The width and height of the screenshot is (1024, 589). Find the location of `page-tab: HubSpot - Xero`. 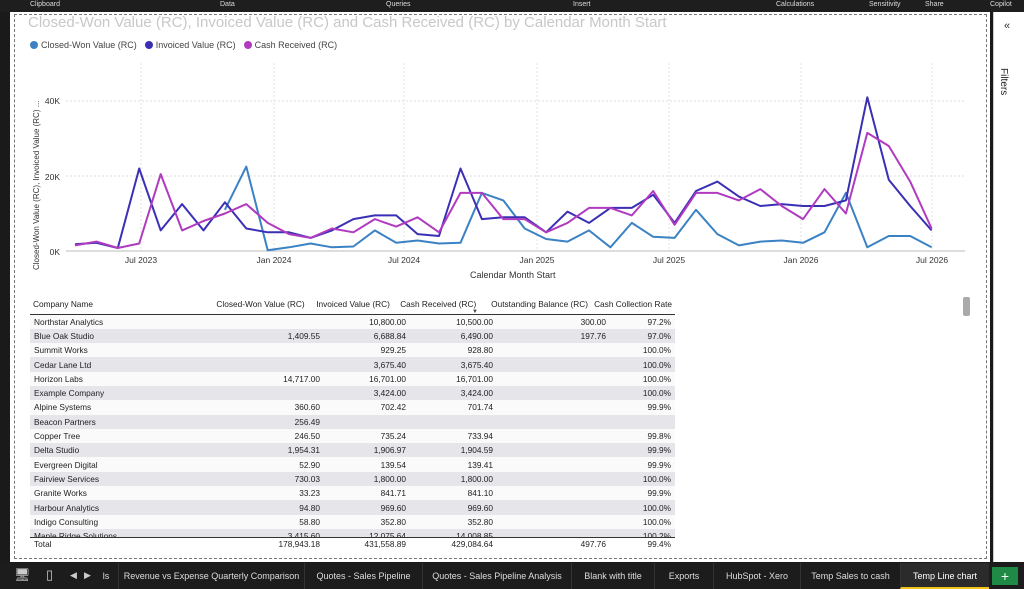

page-tab: HubSpot - Xero is located at coordinates (756, 576).